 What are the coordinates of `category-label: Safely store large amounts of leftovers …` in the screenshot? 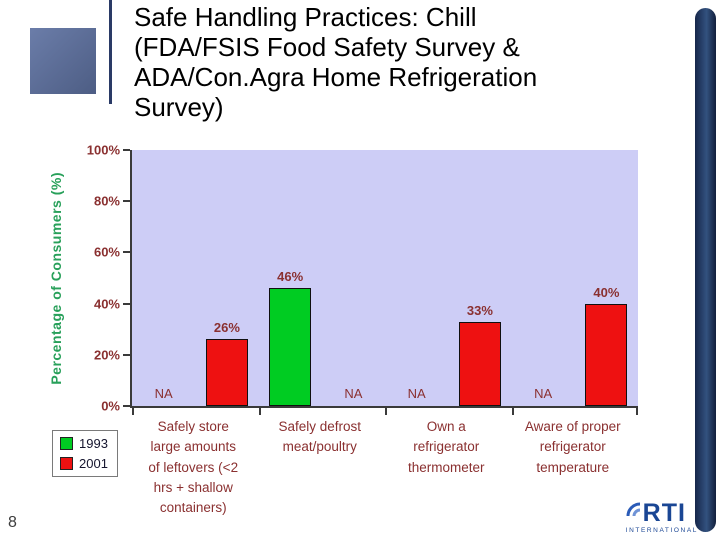 It's located at (193, 467).